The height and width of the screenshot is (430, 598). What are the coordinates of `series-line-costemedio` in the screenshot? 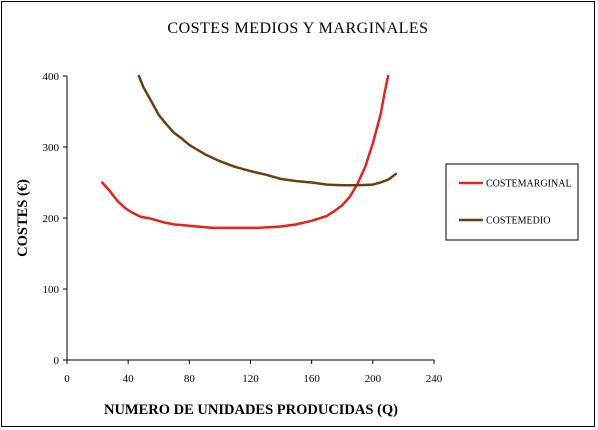 It's located at (267, 130).